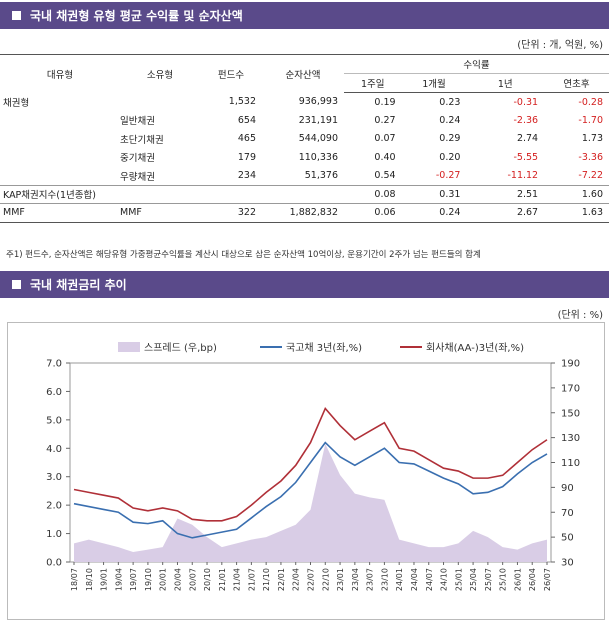 The image size is (609, 624). I want to click on table-row: 우량채권 234 51,376 0.54 -0.27 -11.12 -7.22, so click(304, 176).